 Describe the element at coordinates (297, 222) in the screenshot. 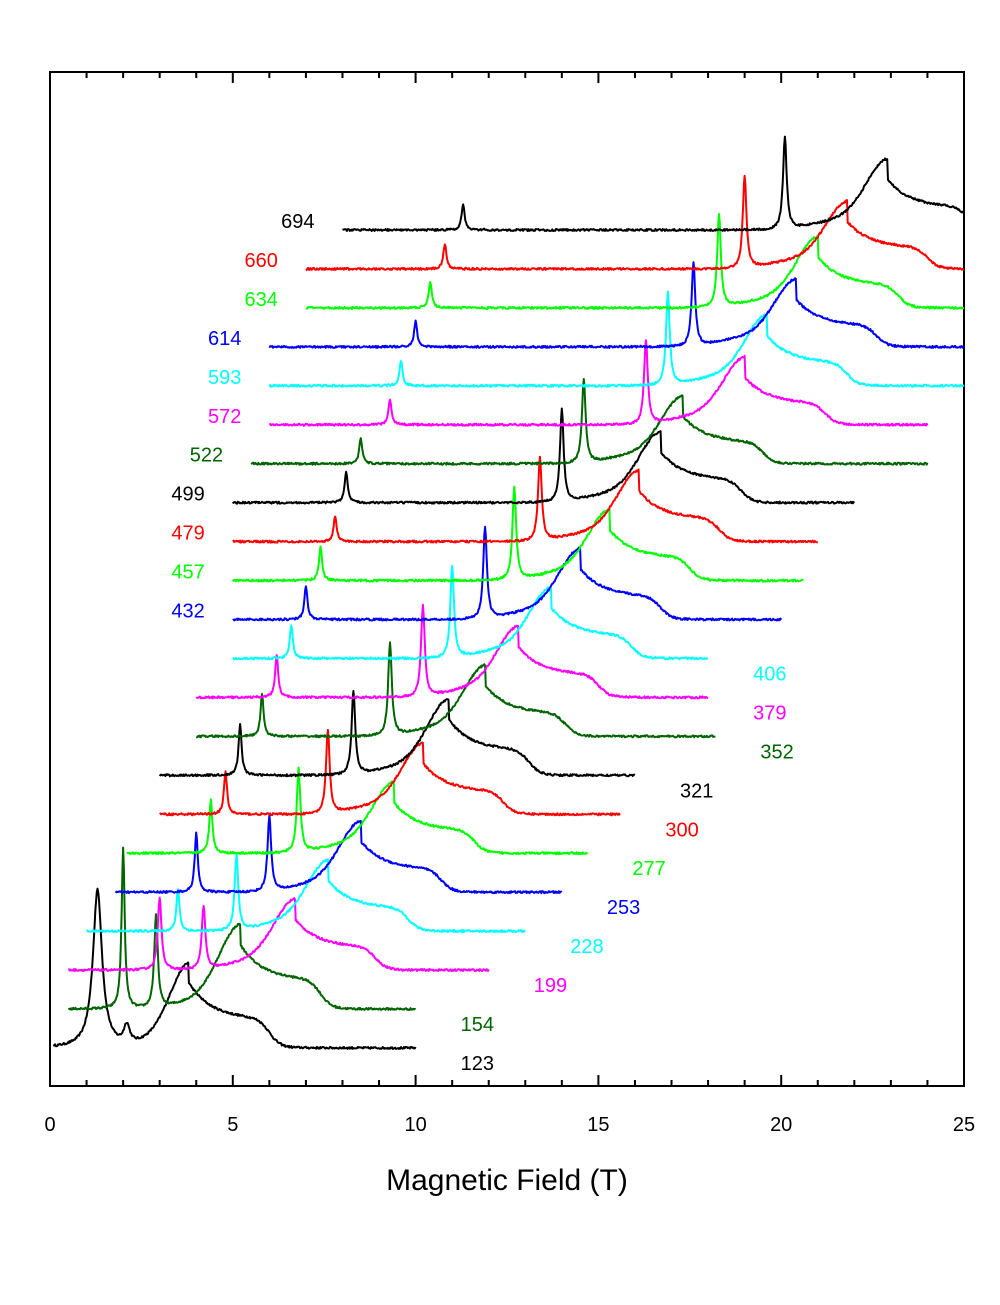

I see `trace-label-694: 694` at that location.